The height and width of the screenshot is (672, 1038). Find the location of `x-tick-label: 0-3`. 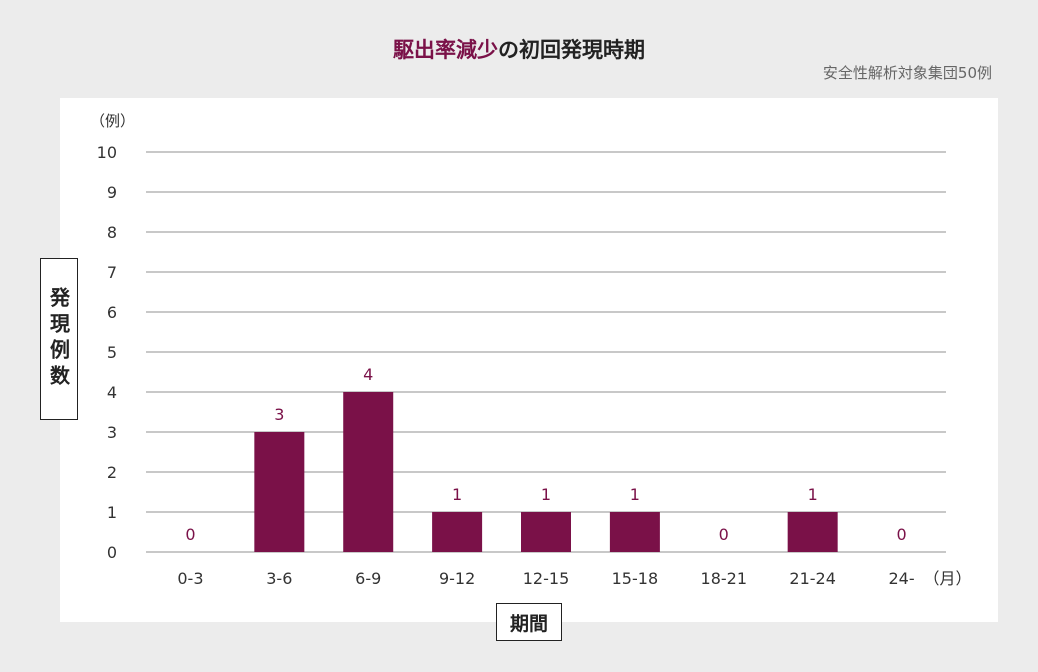

x-tick-label: 0-3 is located at coordinates (190, 578).